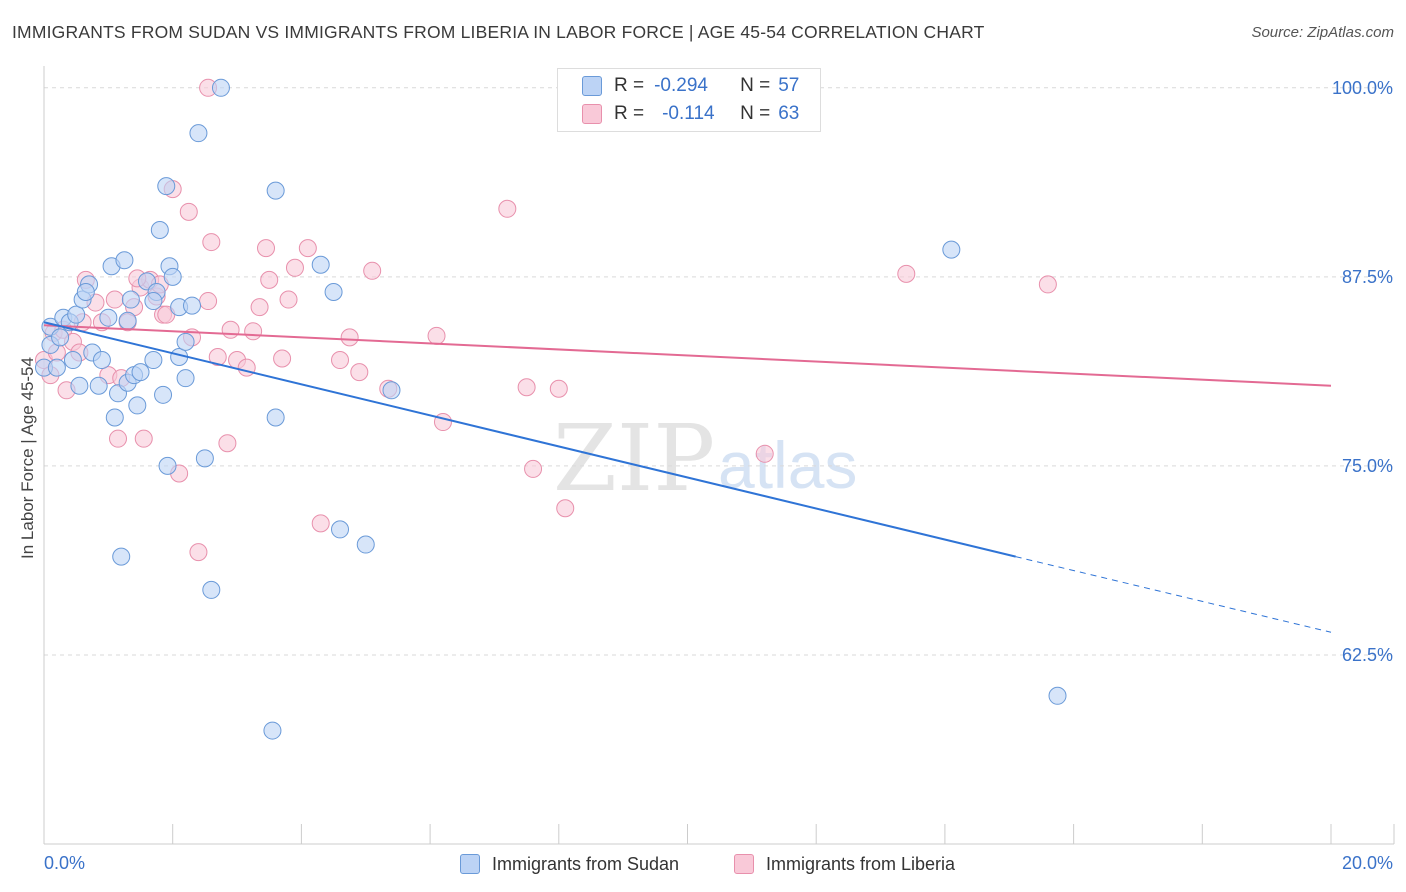  Describe the element at coordinates (755, 113) in the screenshot. I see `liberia-n-label: N =` at that location.